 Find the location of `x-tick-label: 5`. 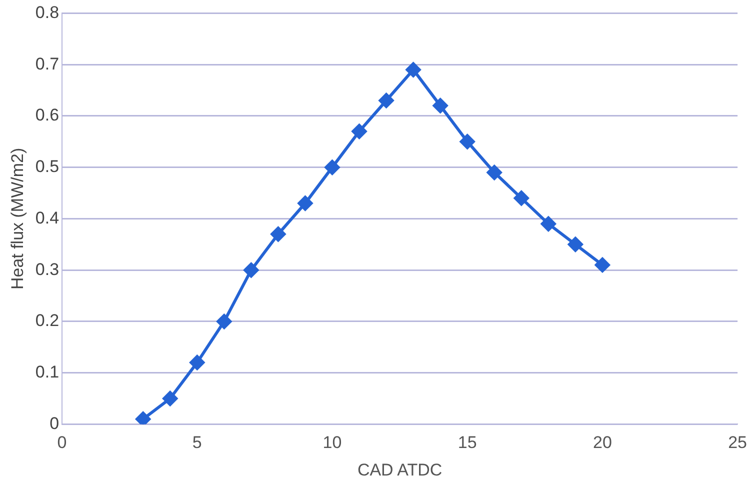

x-tick-label: 5 is located at coordinates (197, 442).